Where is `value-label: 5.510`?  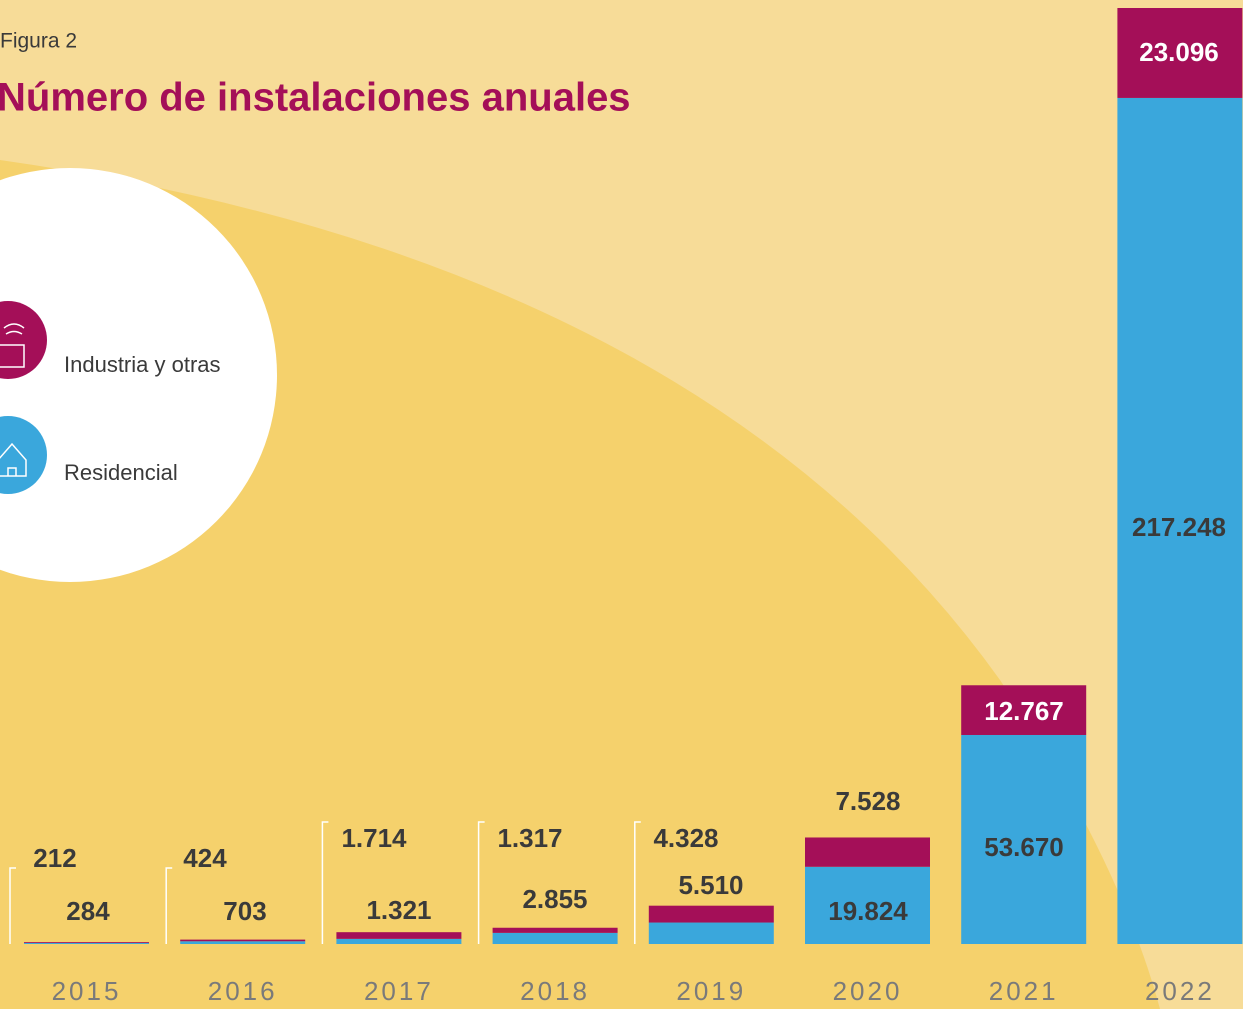
value-label: 5.510 is located at coordinates (710, 885).